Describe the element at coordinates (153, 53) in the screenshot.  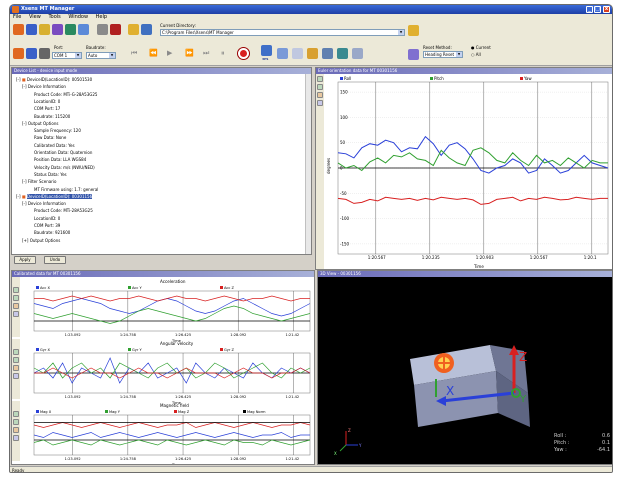
I see `rewind-icon: ⏪` at that location.